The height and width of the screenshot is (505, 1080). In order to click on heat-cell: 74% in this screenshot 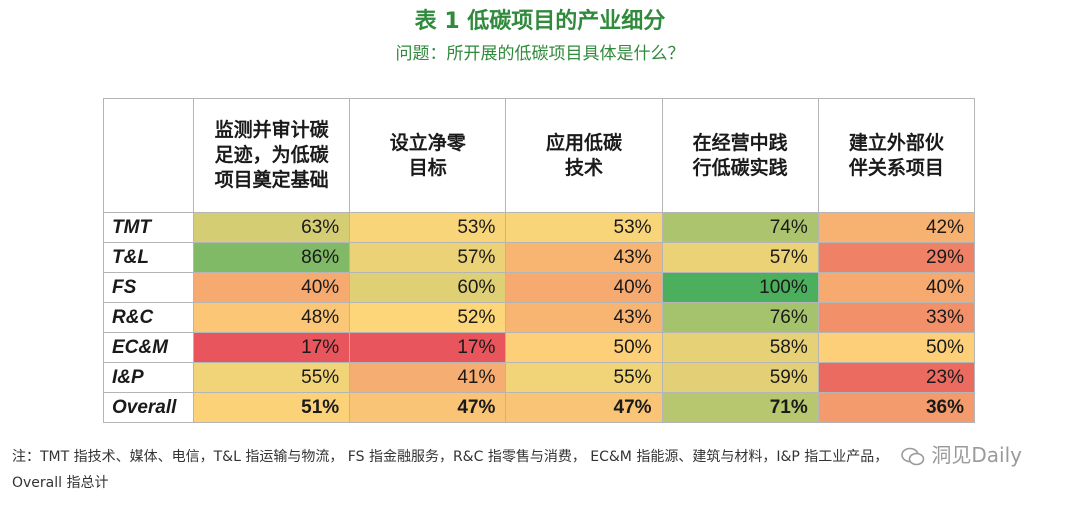, I will do `click(740, 227)`.